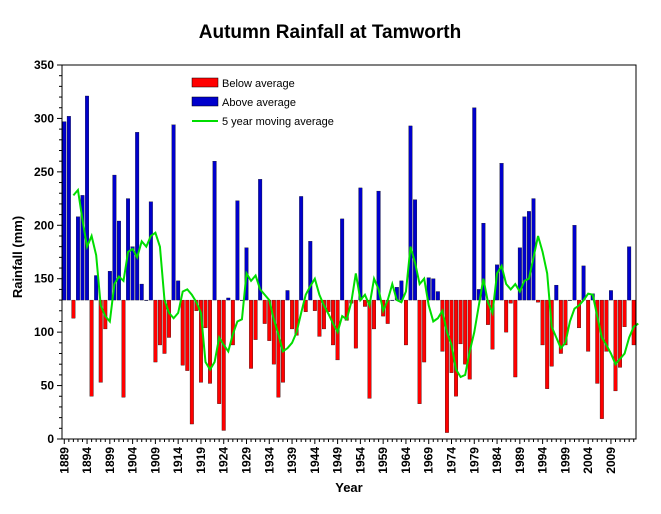 The height and width of the screenshot is (514, 661). I want to click on bar-1979, so click(474, 204).